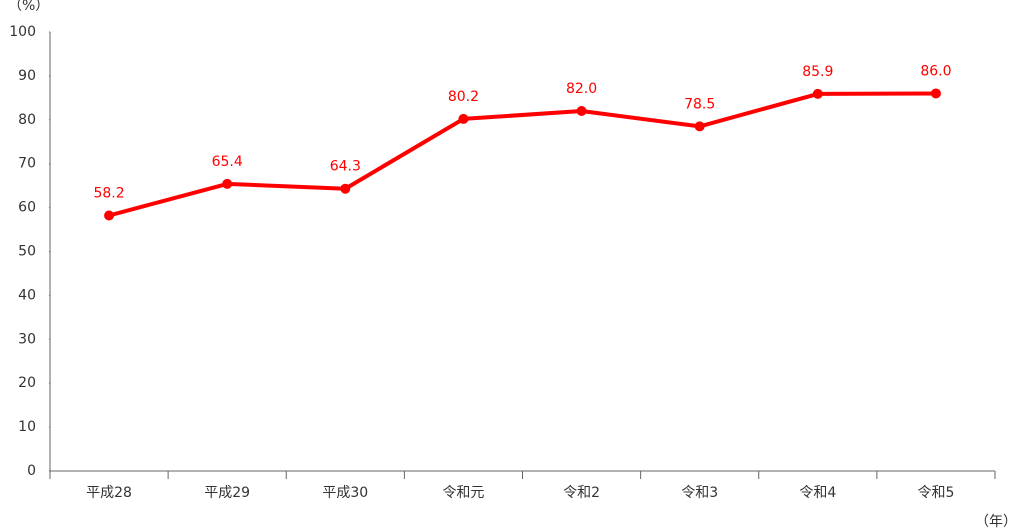  What do you see at coordinates (817, 72) in the screenshot?
I see `data-label: 85.9` at bounding box center [817, 72].